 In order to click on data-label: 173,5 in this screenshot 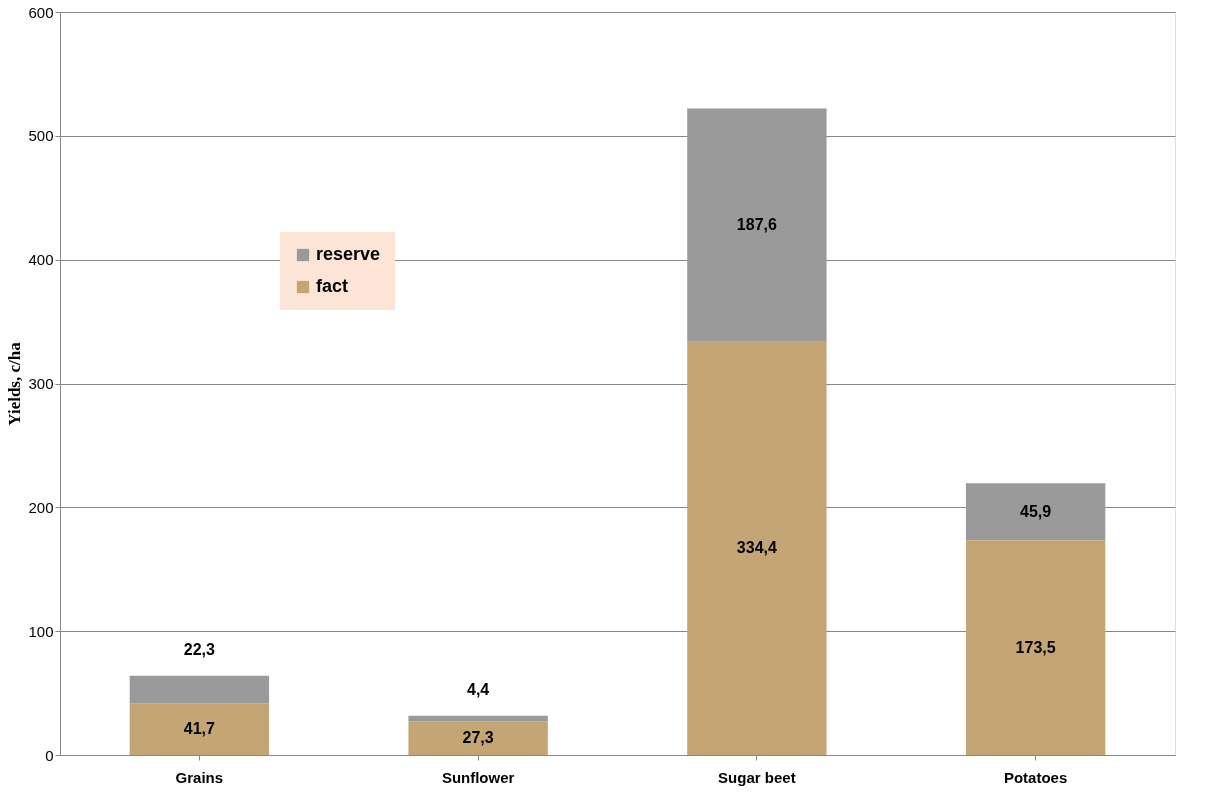, I will do `click(1035, 647)`.